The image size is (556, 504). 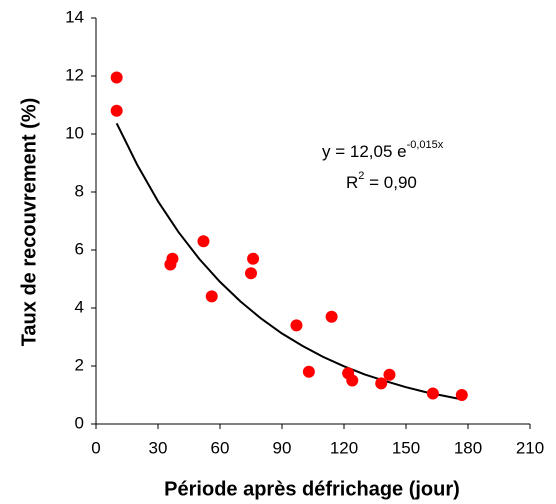 I want to click on y-tick-label: 0, so click(x=79, y=422).